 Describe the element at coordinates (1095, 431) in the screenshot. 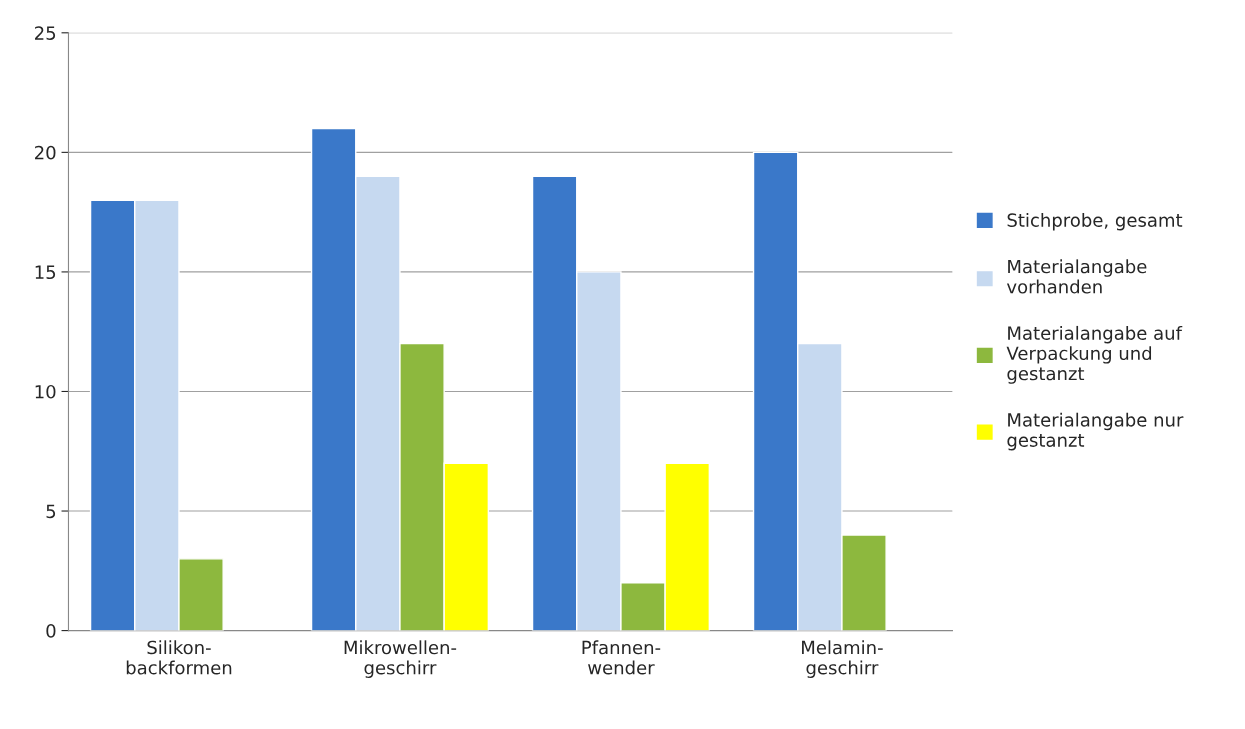

I see `legend-label: Materialangabe nur gestanzt` at that location.